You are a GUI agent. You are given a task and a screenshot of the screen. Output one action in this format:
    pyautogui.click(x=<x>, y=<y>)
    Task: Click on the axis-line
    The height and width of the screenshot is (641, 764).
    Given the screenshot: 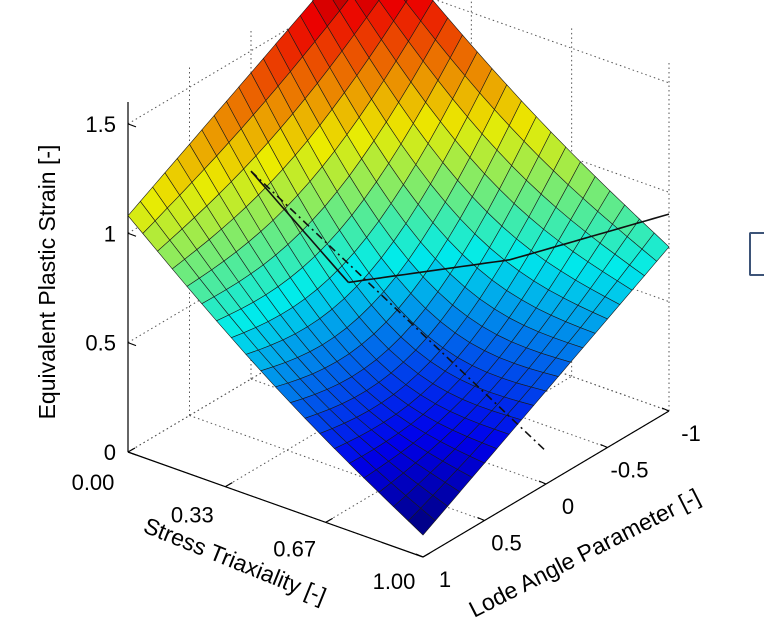 What is the action you would take?
    pyautogui.click(x=275, y=504)
    